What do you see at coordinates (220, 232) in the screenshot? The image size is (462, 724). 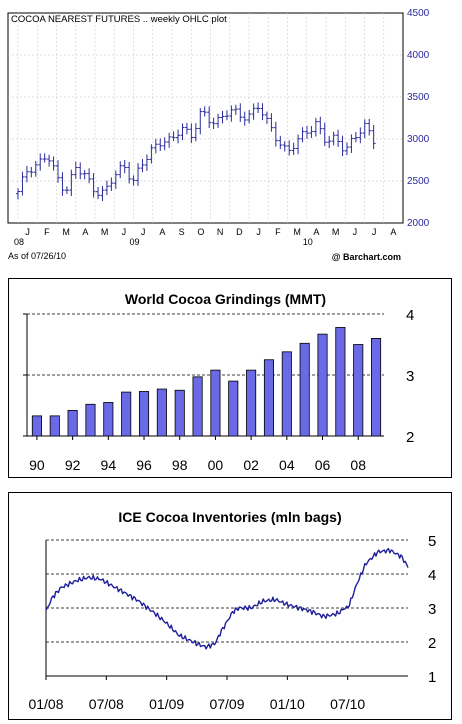 I see `month-label: N` at bounding box center [220, 232].